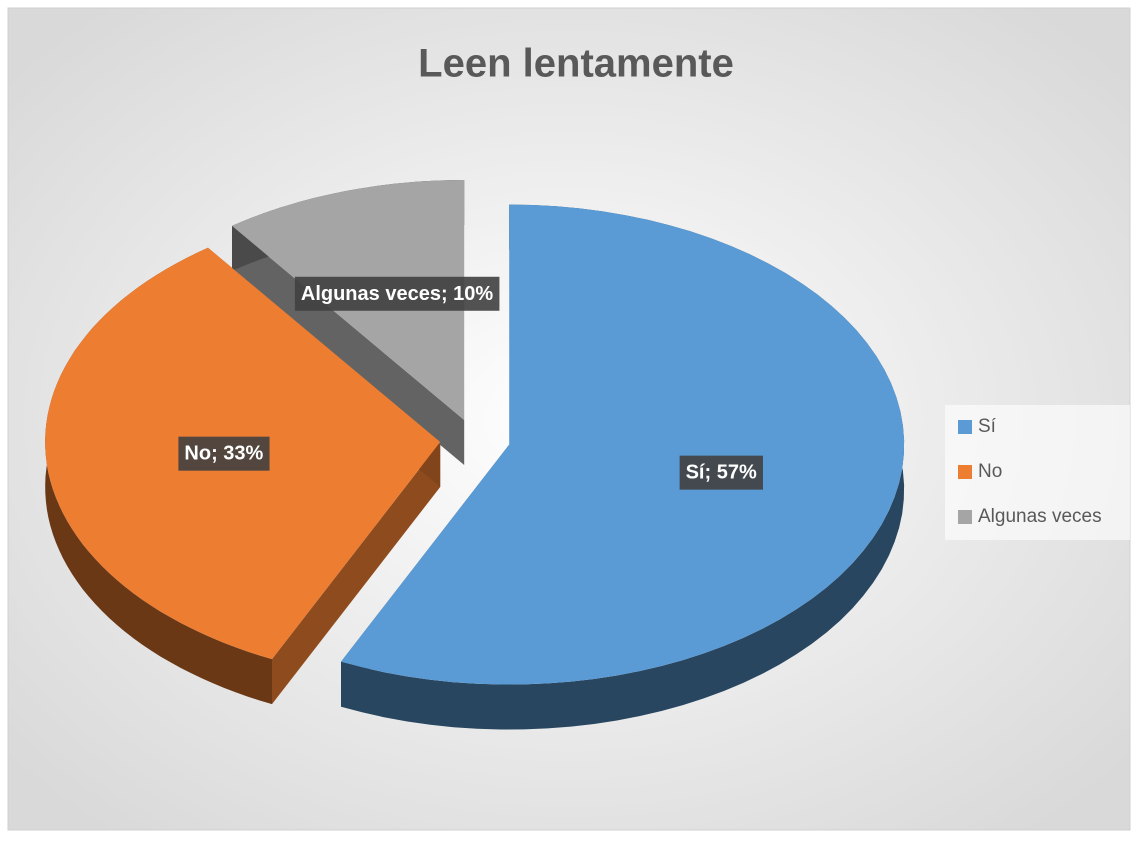  I want to click on data-label: Algunas veces; 10%, so click(397, 294).